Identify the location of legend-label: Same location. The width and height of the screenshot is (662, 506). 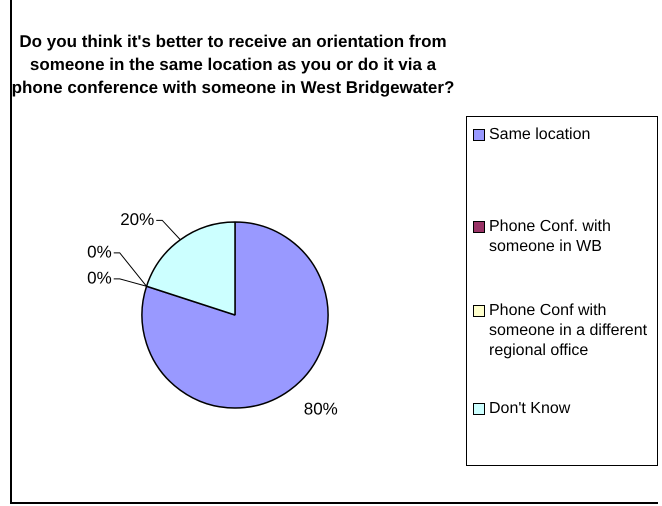
(540, 135).